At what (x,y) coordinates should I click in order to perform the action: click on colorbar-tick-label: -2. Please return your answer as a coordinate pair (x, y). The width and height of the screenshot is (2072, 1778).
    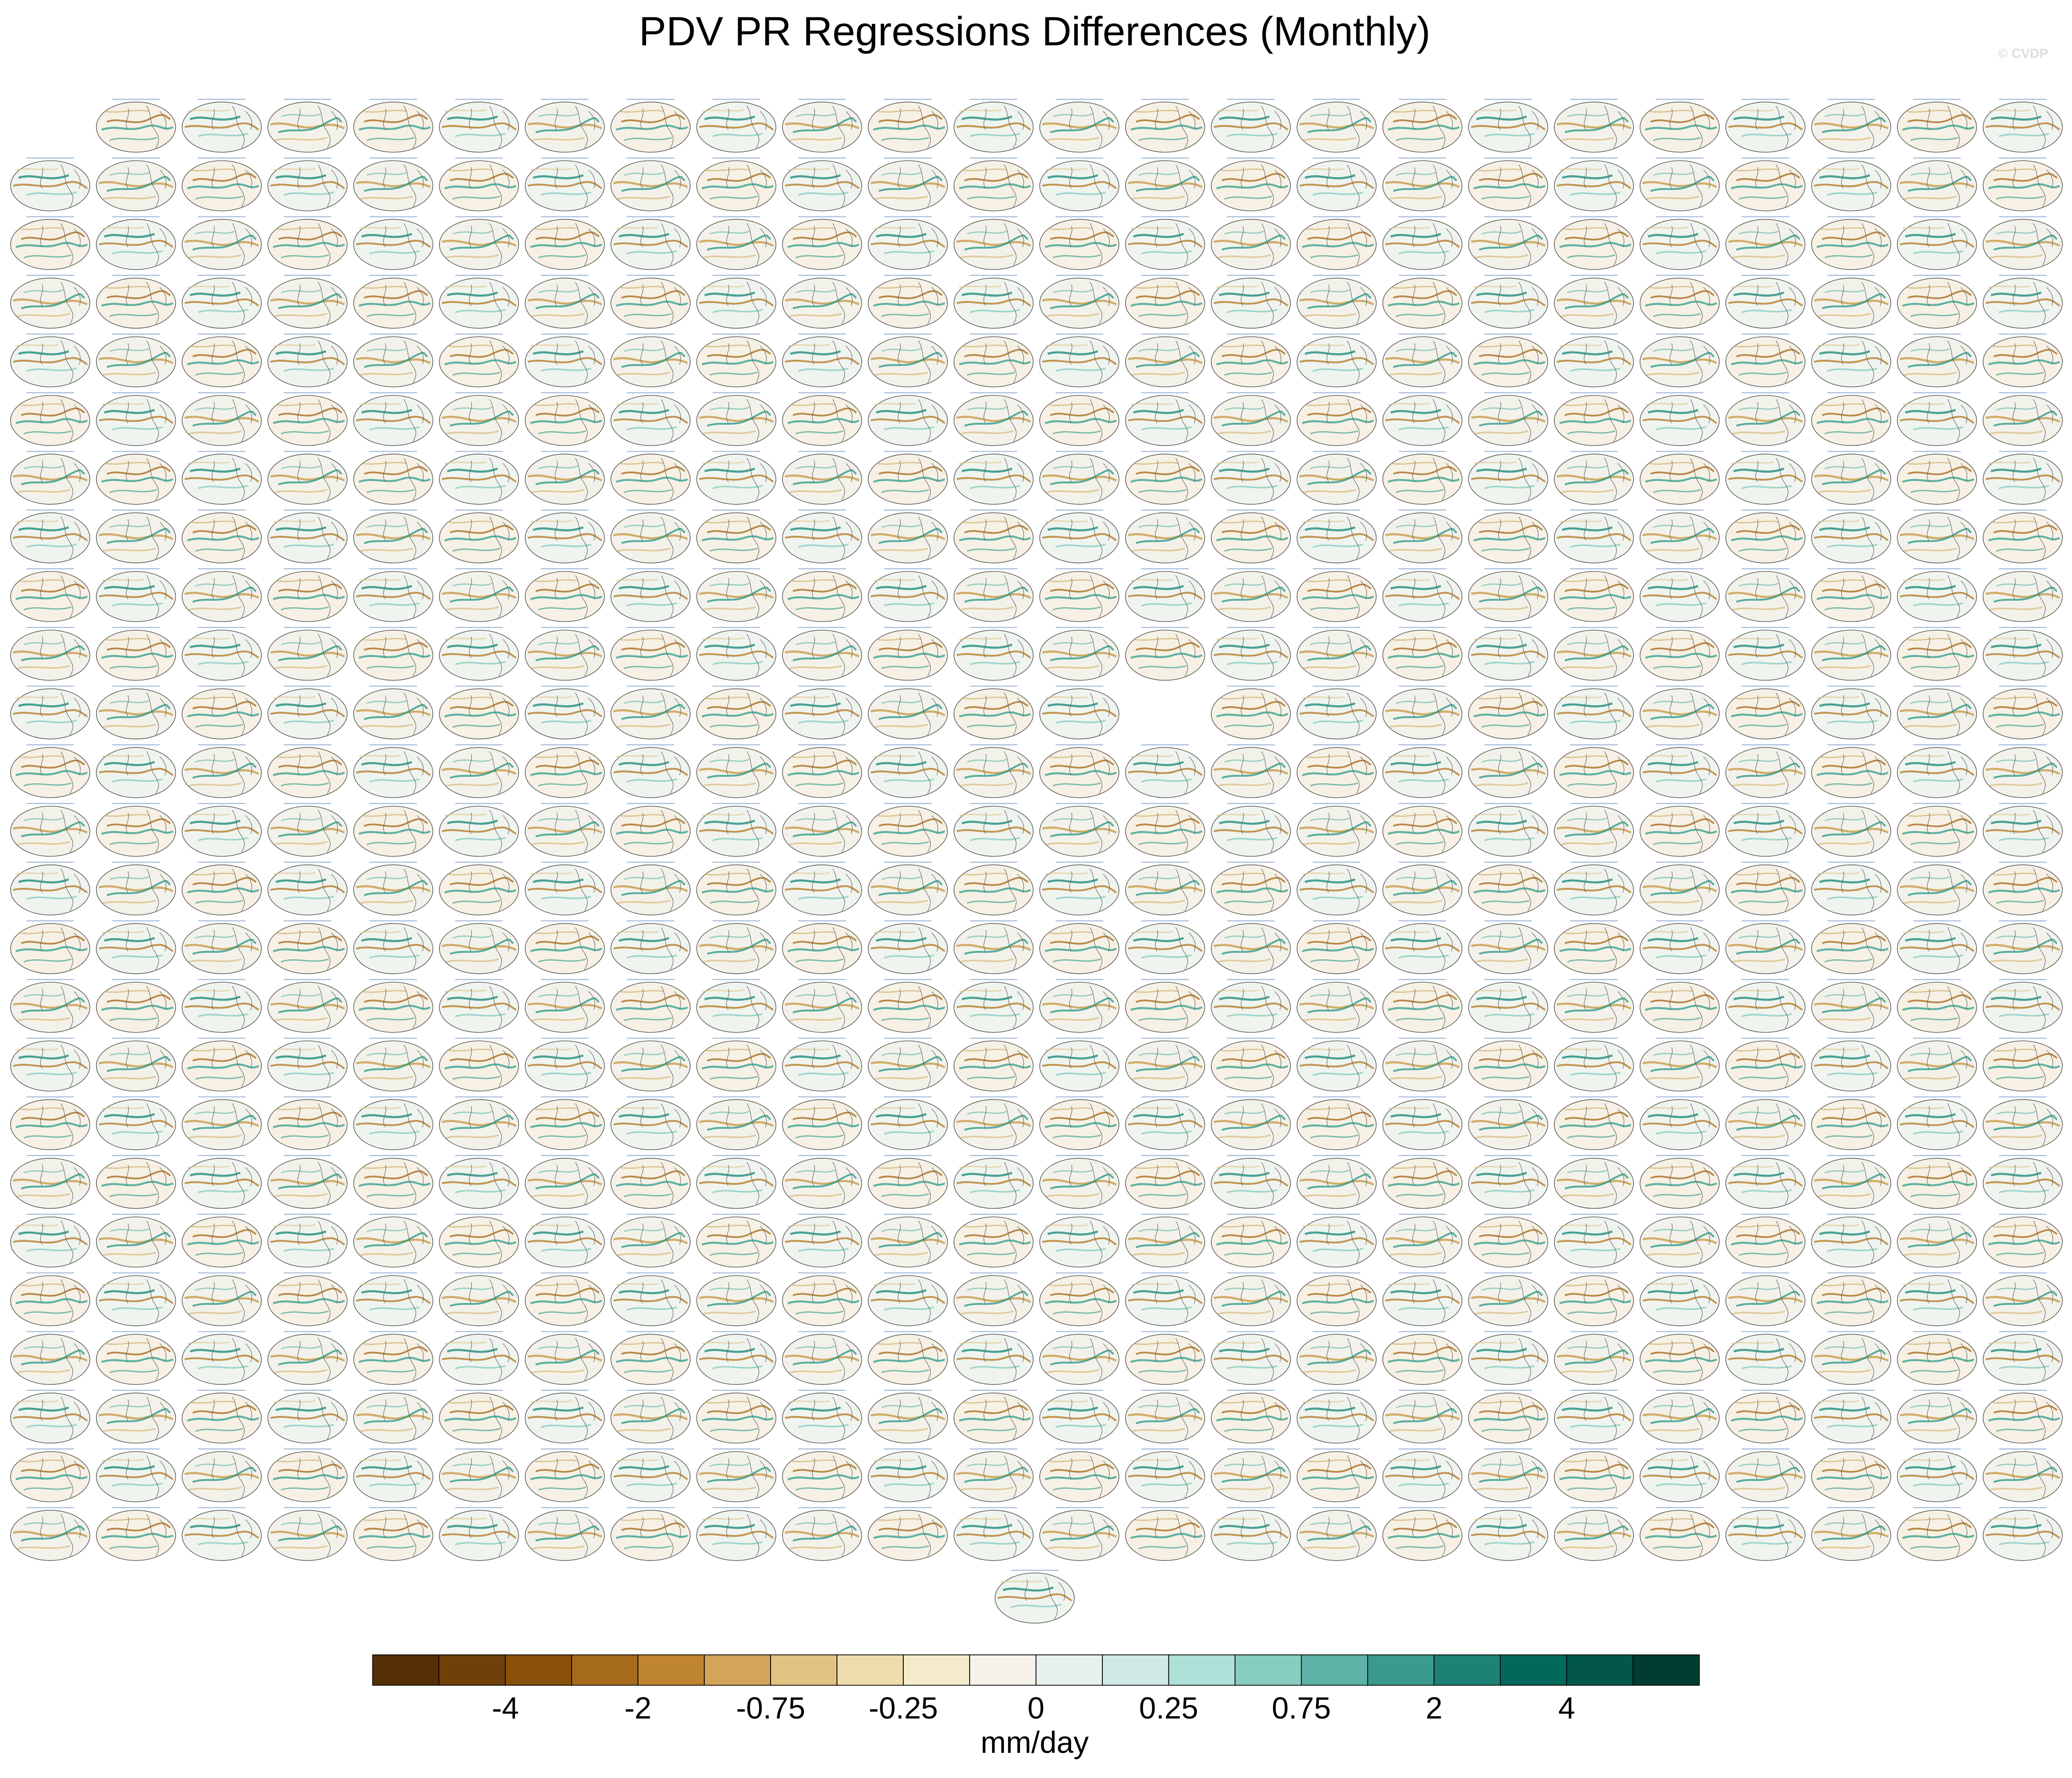
    Looking at the image, I should click on (638, 1708).